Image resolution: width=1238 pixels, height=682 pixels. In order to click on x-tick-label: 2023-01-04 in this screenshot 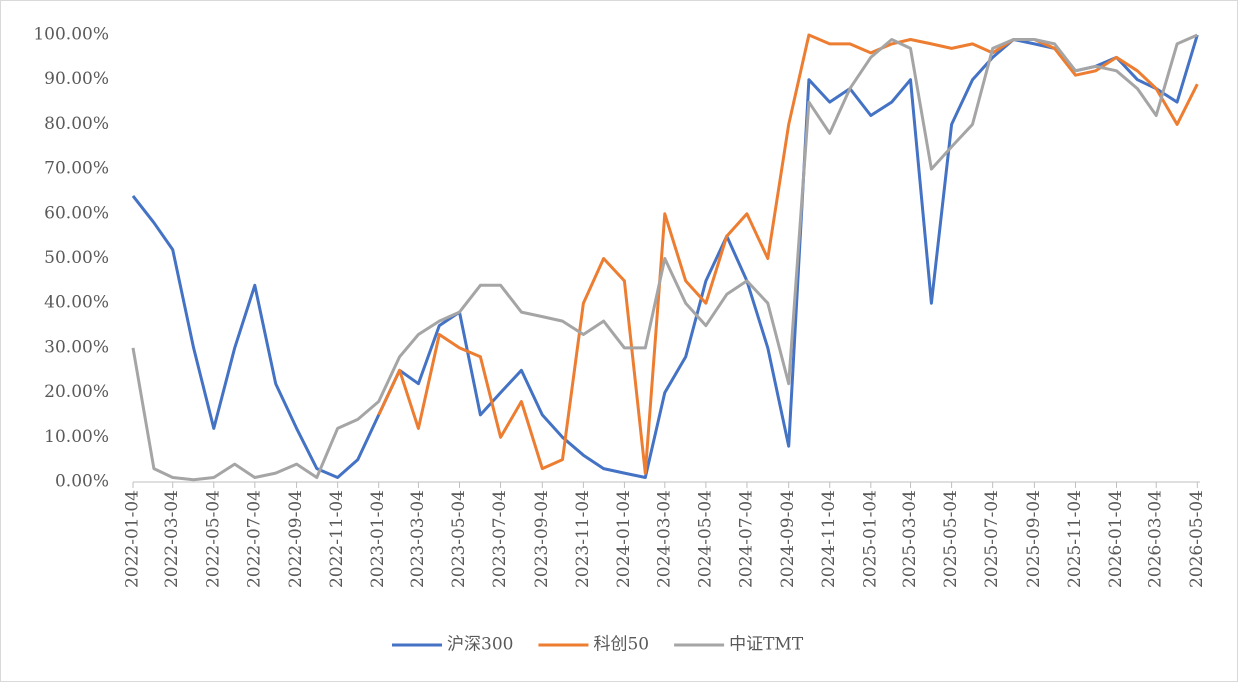, I will do `click(378, 539)`.